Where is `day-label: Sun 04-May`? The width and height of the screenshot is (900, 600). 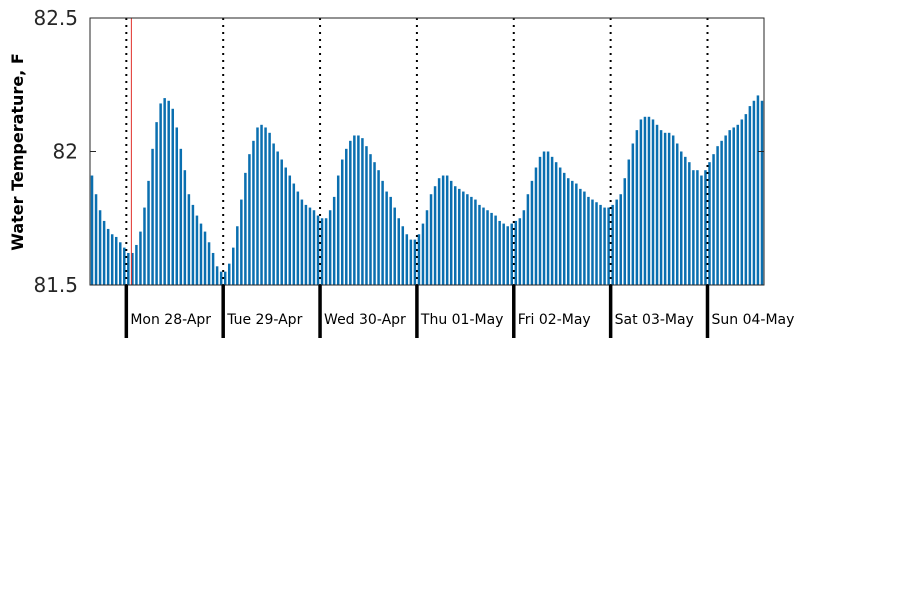
day-label: Sun 04-May is located at coordinates (753, 320).